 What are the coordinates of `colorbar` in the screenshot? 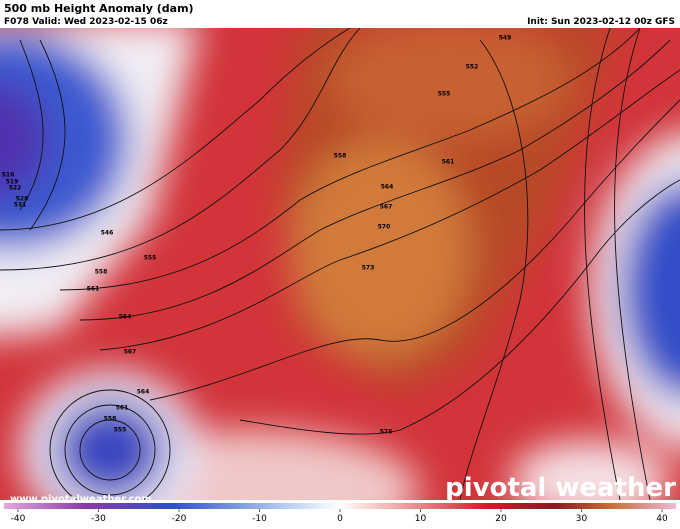 It's located at (340, 506).